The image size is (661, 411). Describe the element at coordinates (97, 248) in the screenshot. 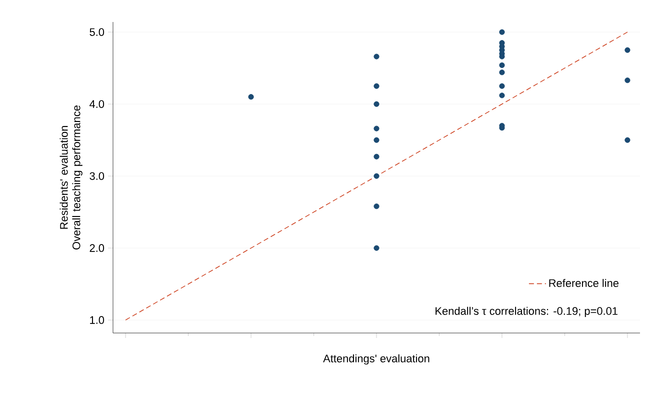

I see `y-tick-label: 2.0` at that location.